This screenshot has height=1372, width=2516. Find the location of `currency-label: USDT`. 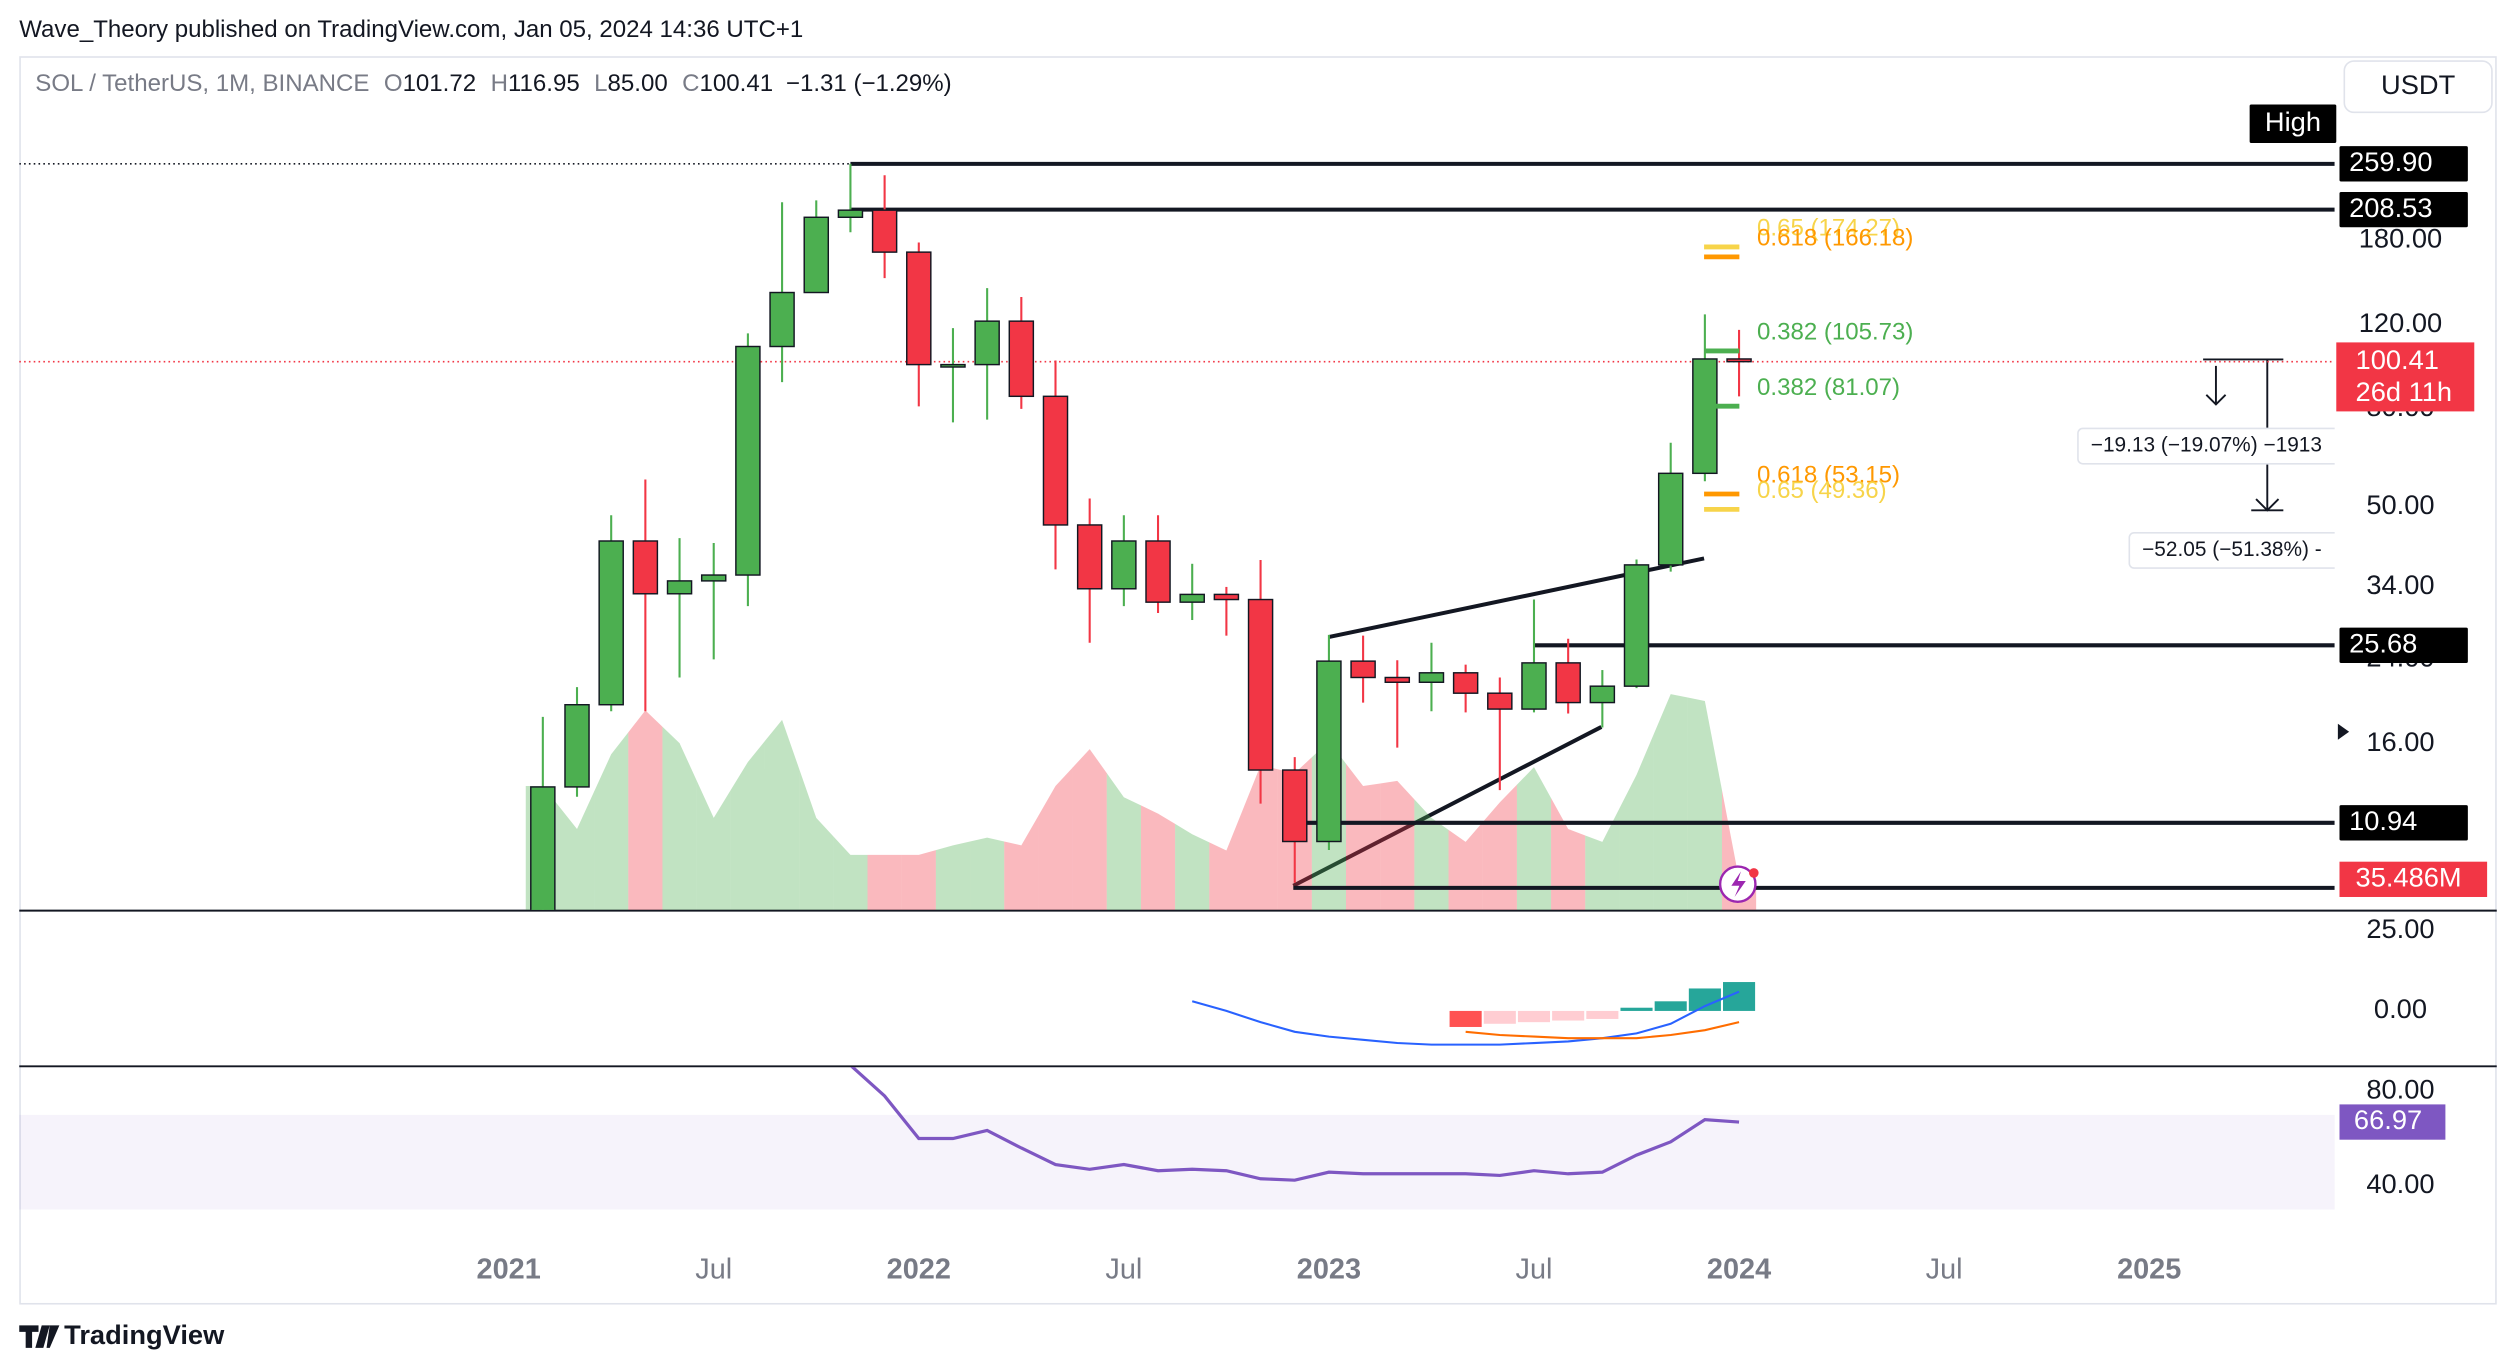

currency-label: USDT is located at coordinates (2418, 84).